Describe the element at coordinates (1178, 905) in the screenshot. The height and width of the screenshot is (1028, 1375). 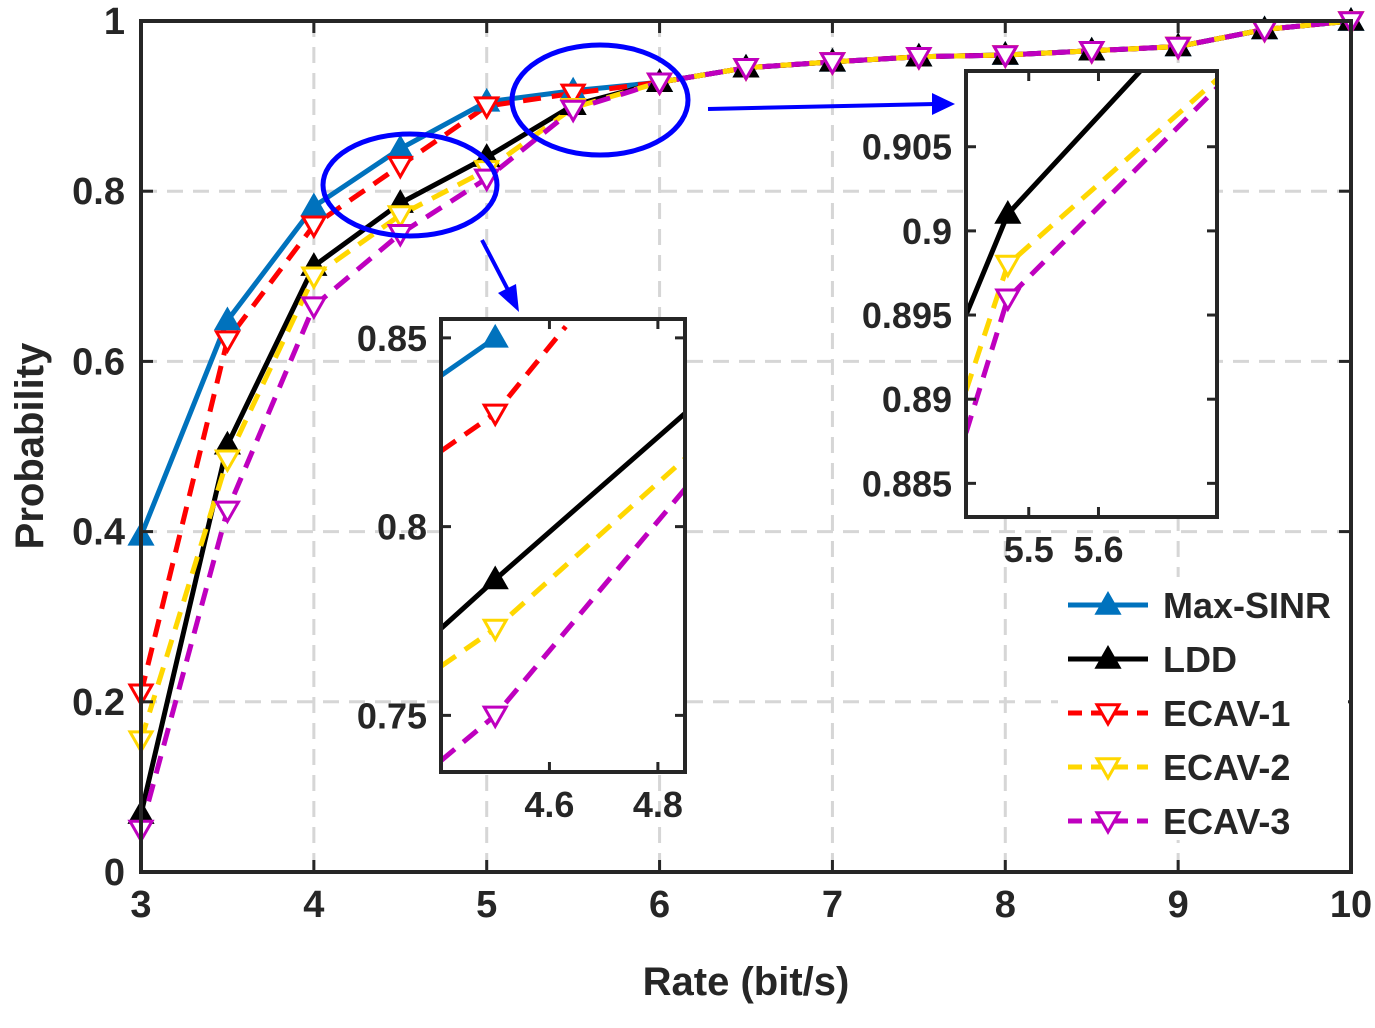
I see `x-tick-label: 9` at that location.